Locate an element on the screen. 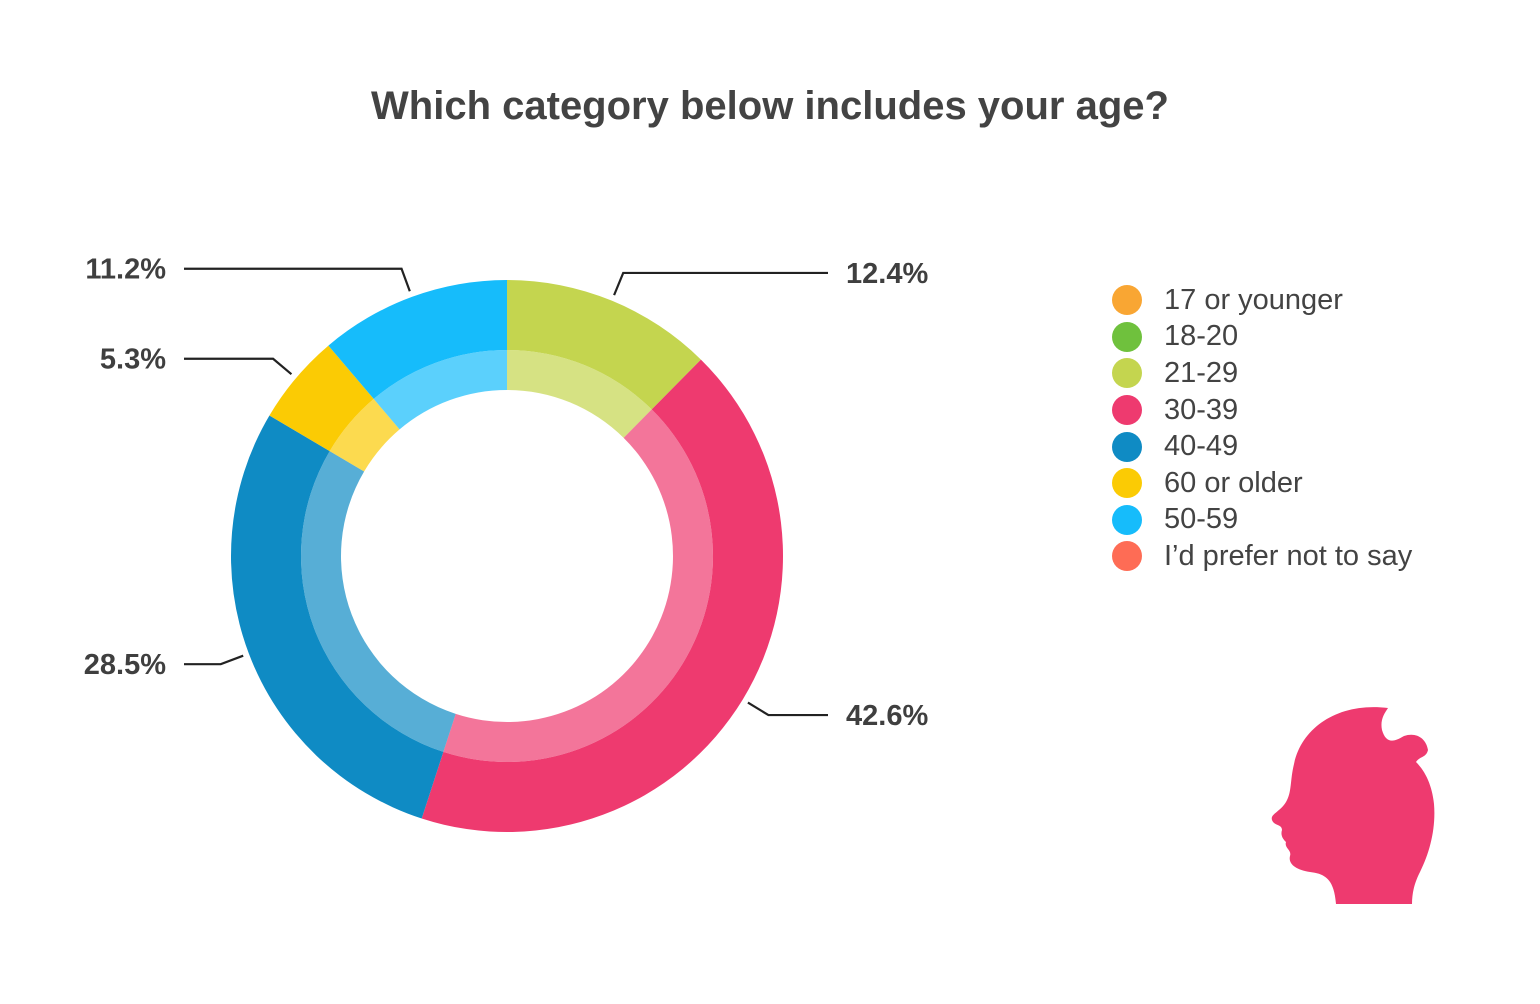 The height and width of the screenshot is (1004, 1540). slice-60-or-older is located at coordinates (321, 398).